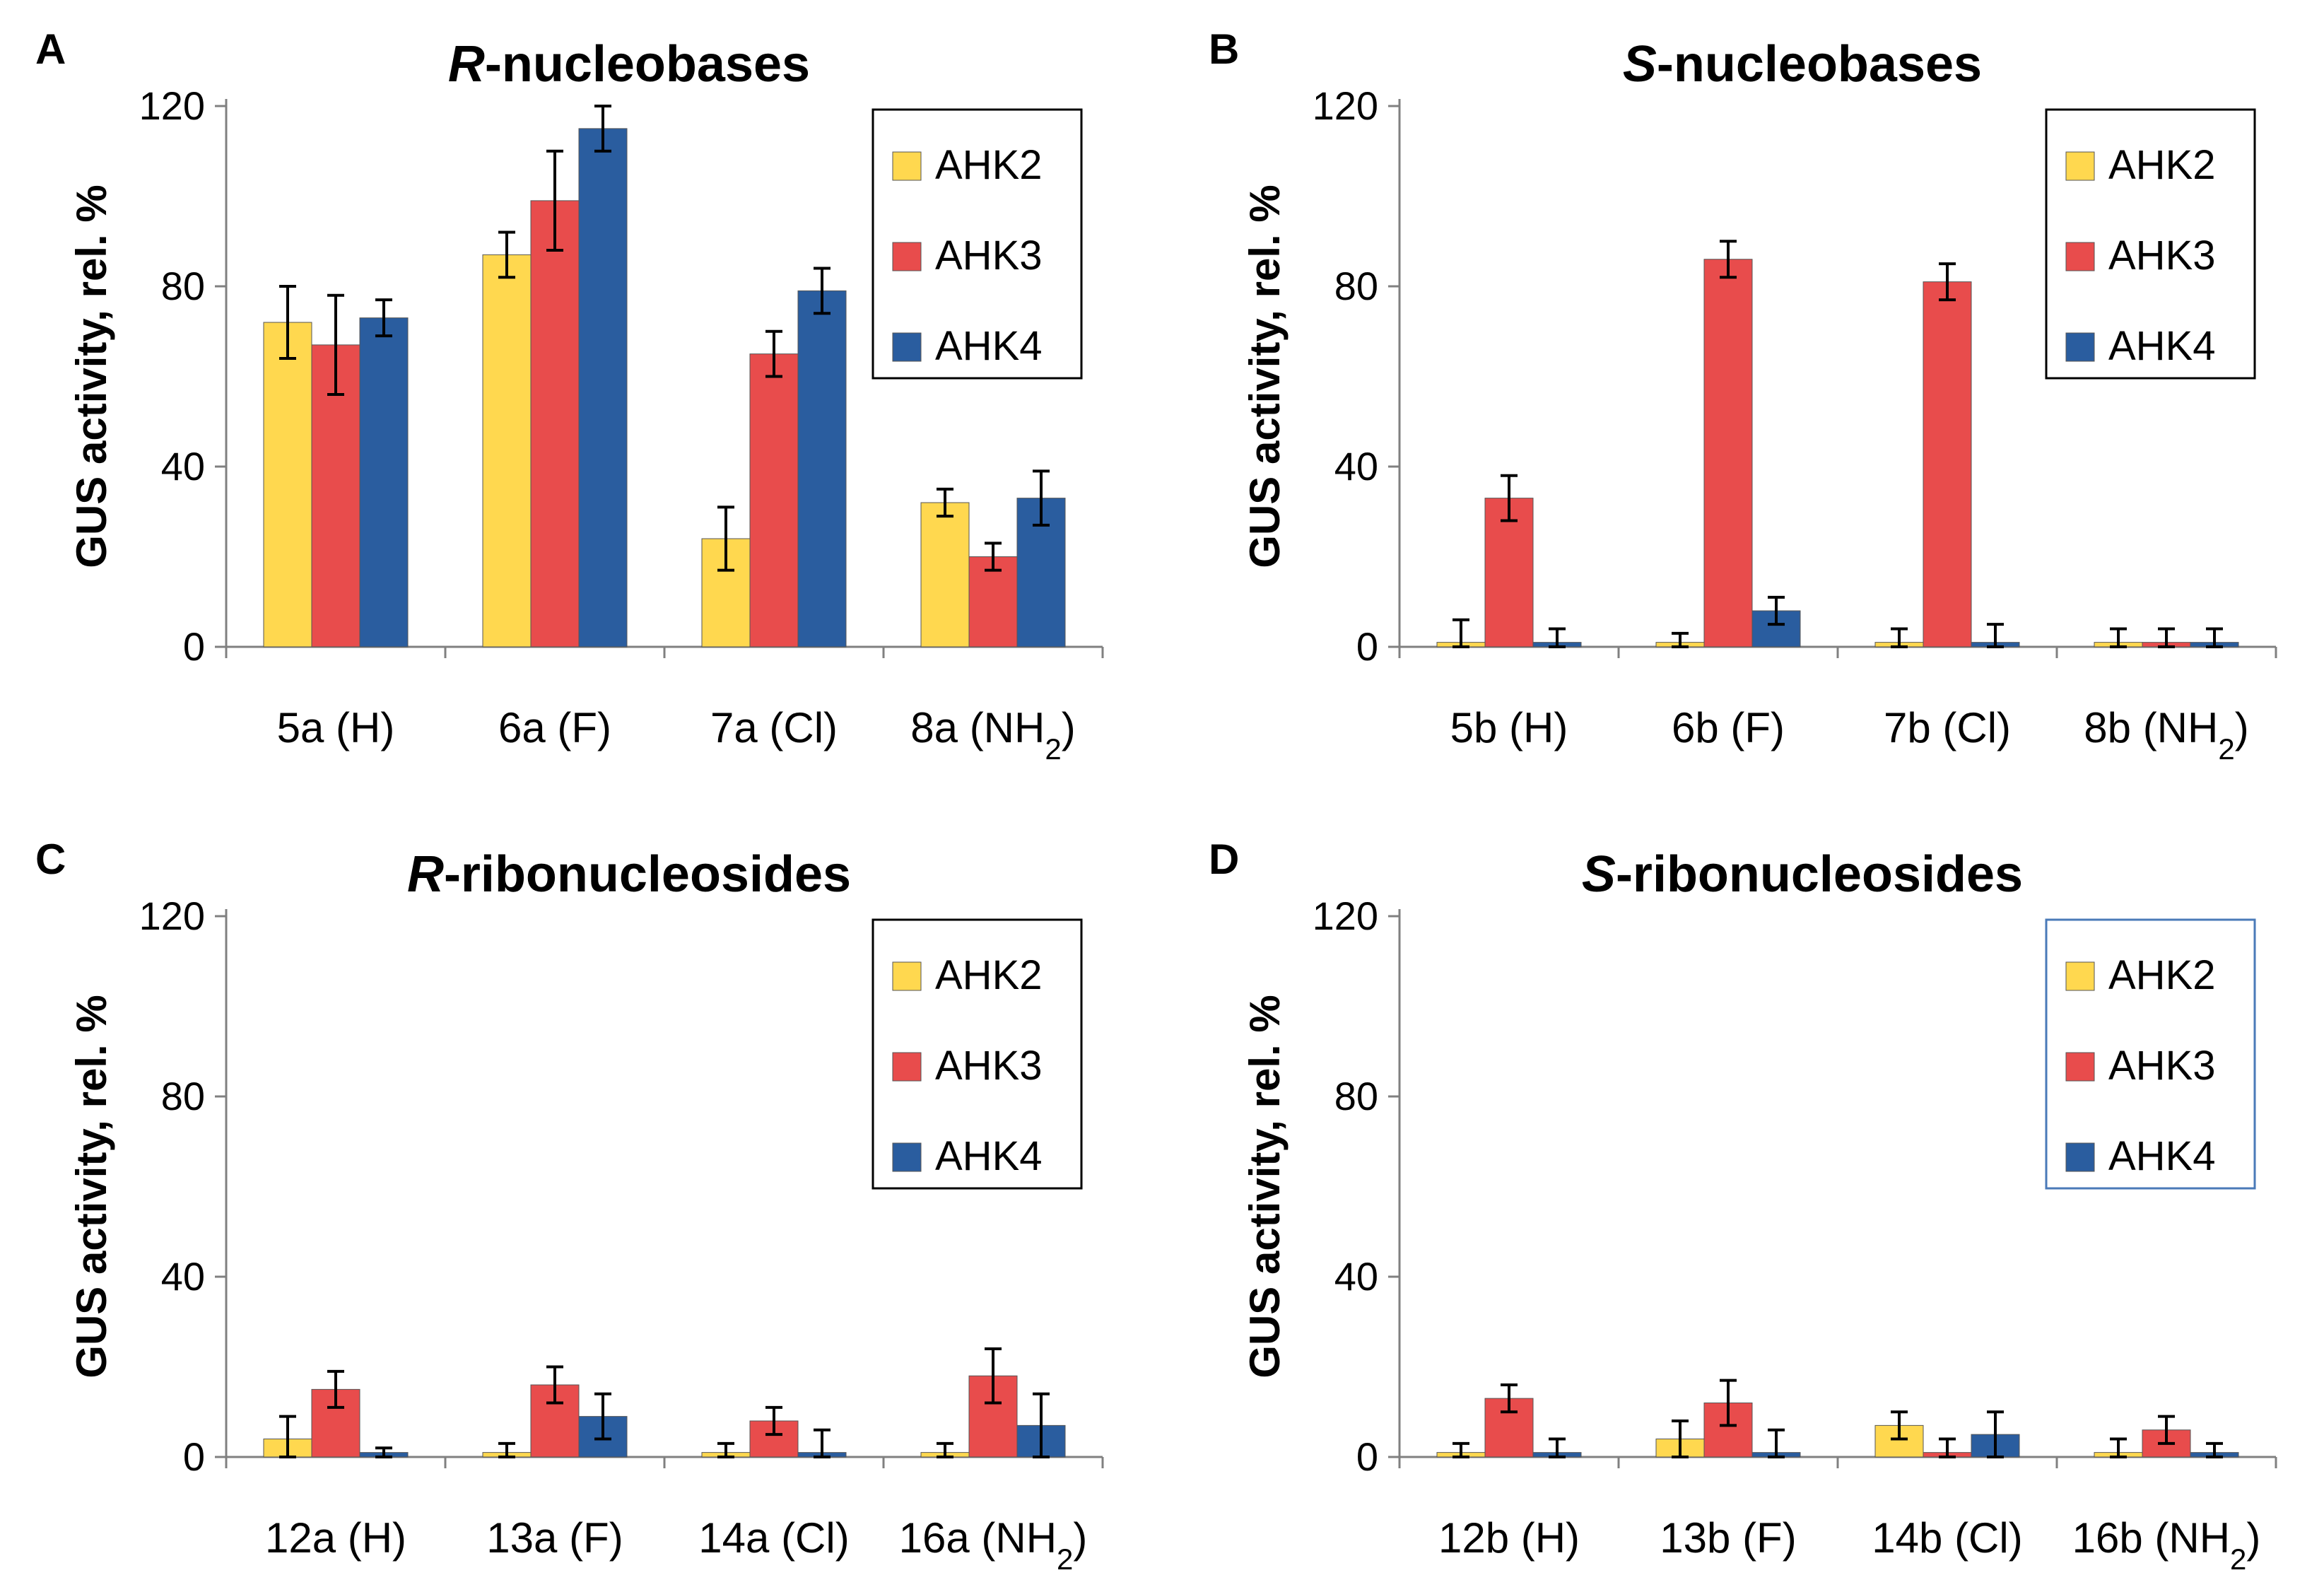  I want to click on category-label: 14b (Cl), so click(1947, 1538).